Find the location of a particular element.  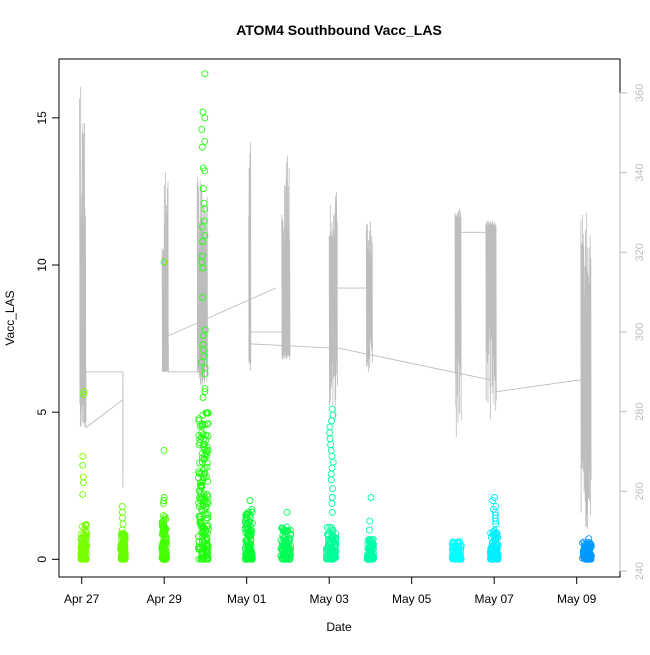

y-tick-label: 10 is located at coordinates (42, 265).